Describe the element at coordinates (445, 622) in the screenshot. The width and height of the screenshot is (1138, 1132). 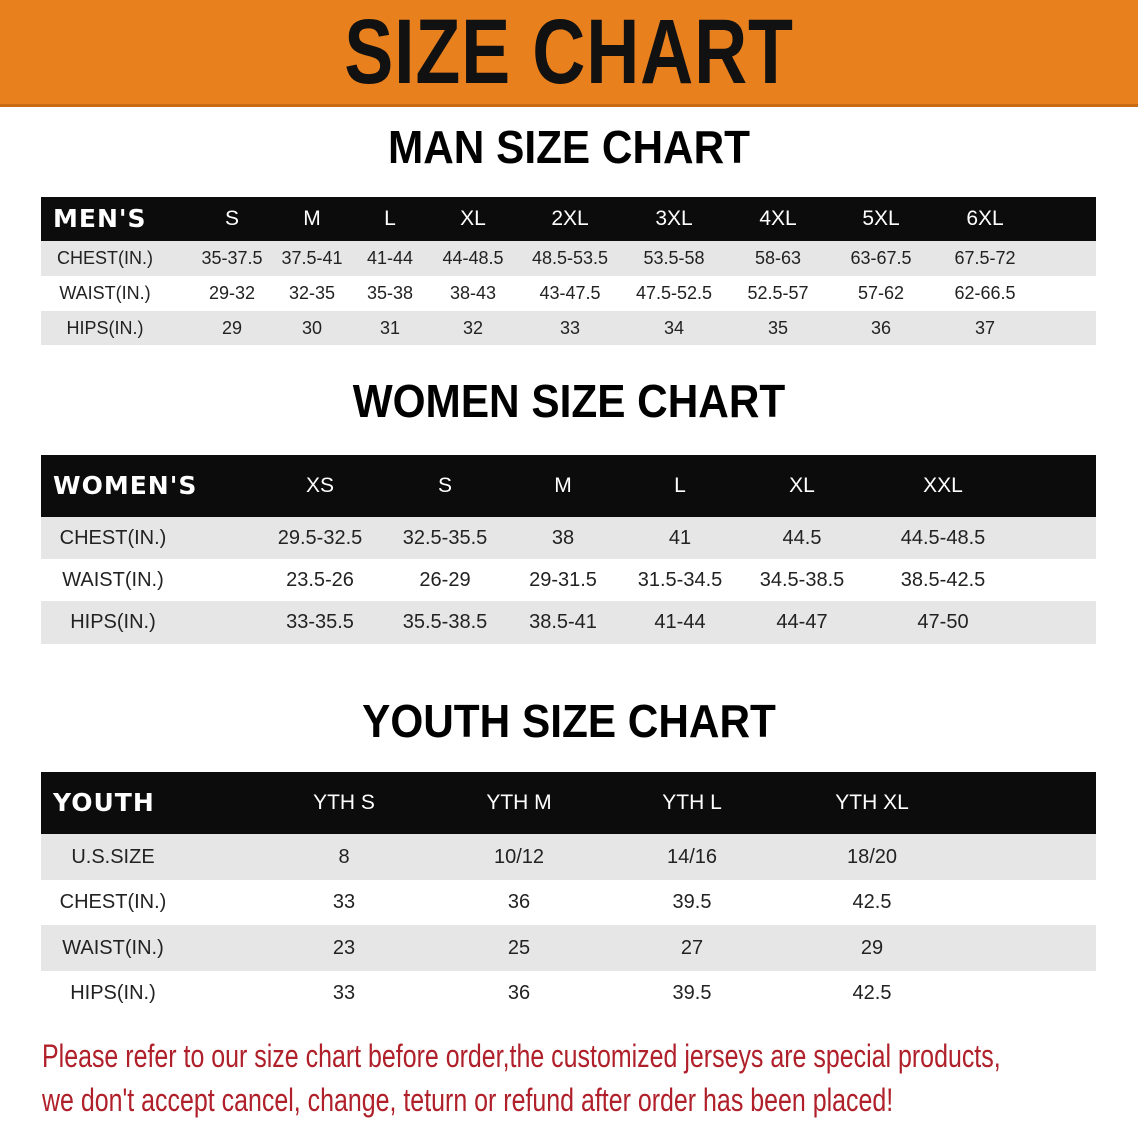
I see `measurement-cell: 35.5-38.5` at that location.